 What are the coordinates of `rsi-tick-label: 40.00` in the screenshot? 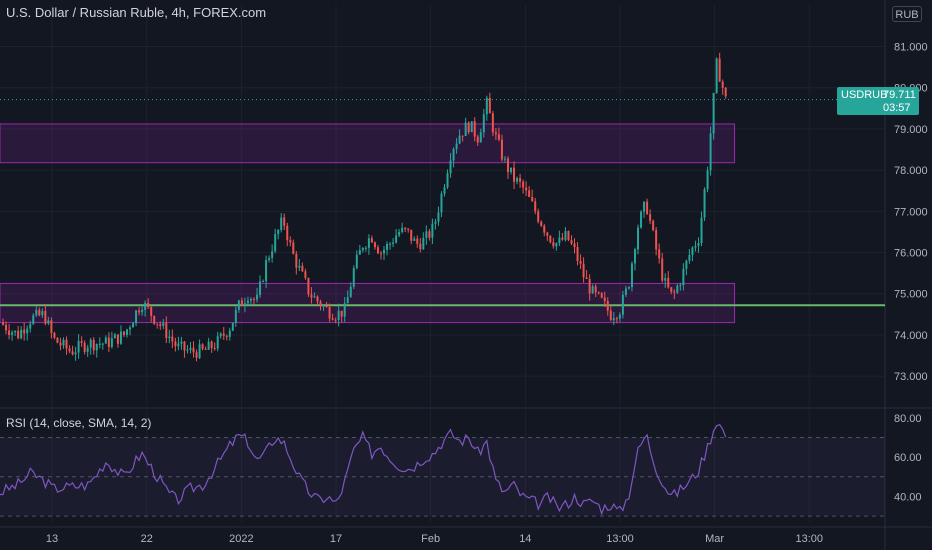 It's located at (908, 497).